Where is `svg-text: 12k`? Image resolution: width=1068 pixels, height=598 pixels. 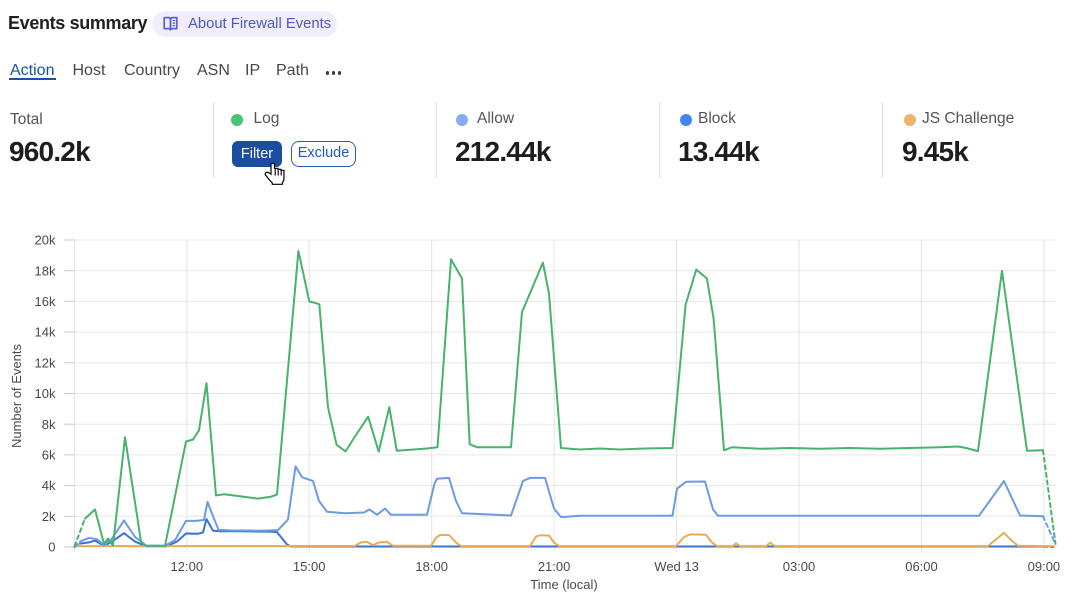 svg-text: 12k is located at coordinates (45, 362).